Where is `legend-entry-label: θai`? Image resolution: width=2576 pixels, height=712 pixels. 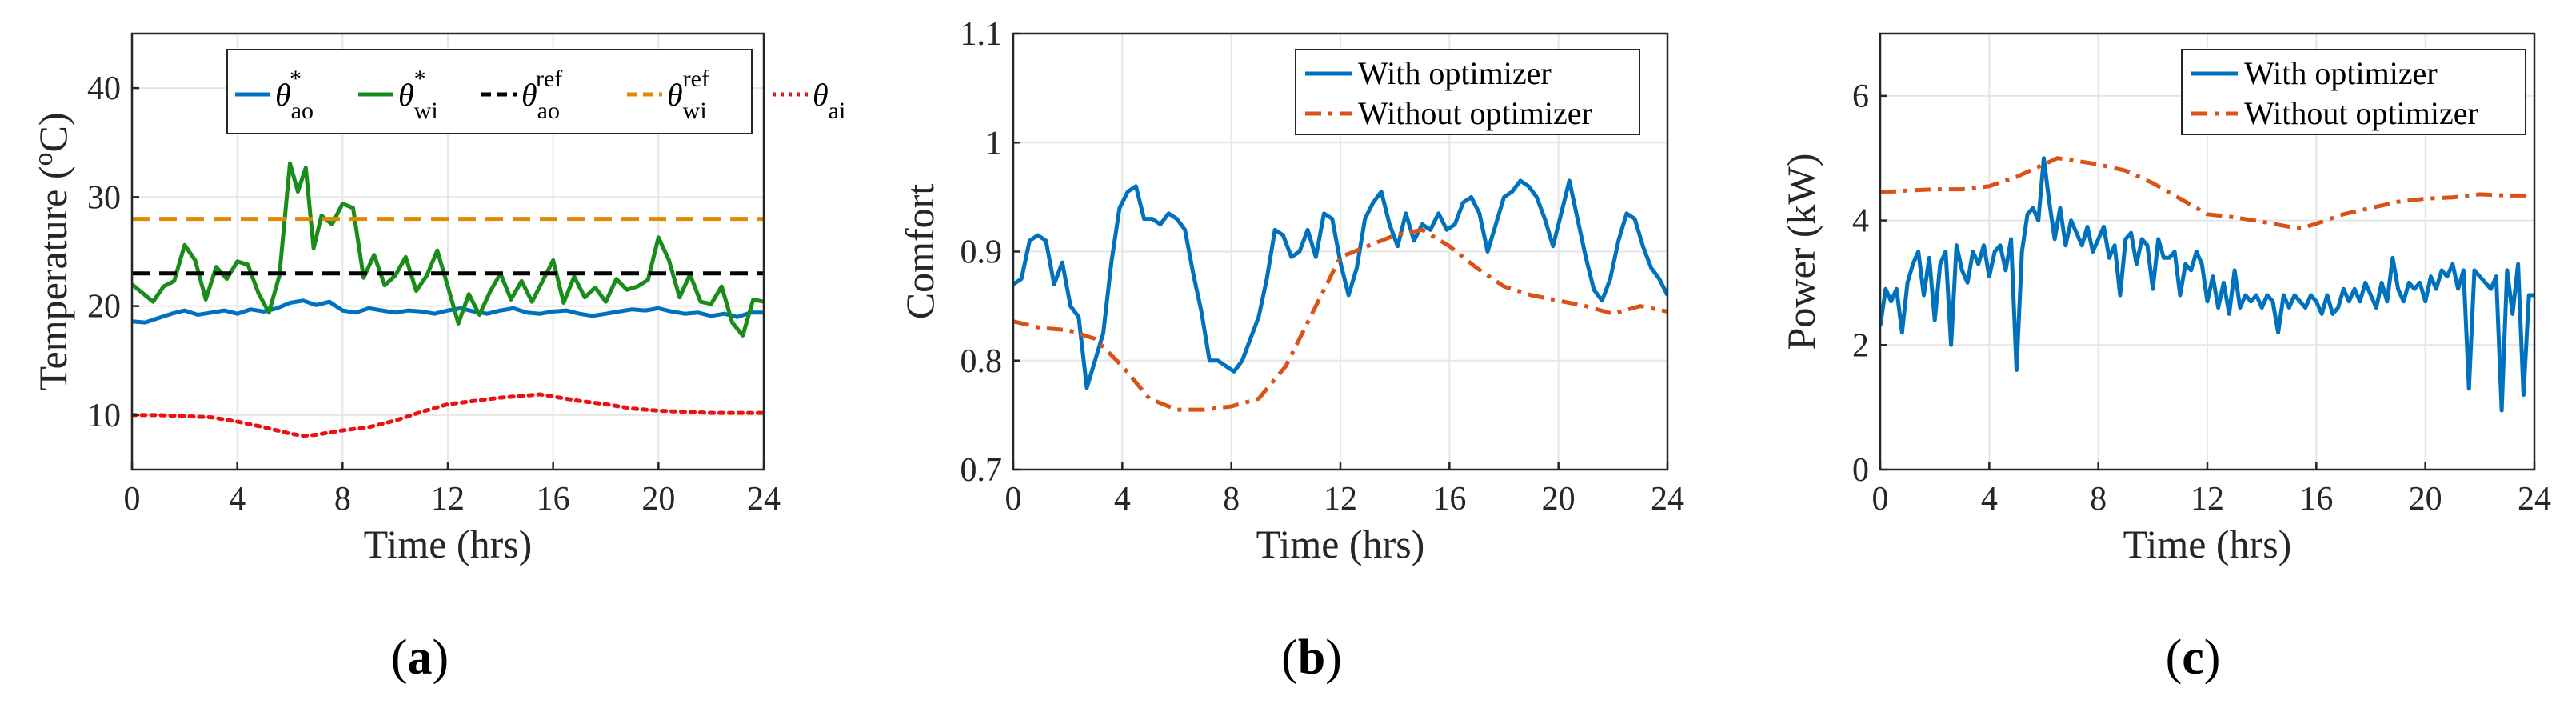
legend-entry-label: θai is located at coordinates (829, 100).